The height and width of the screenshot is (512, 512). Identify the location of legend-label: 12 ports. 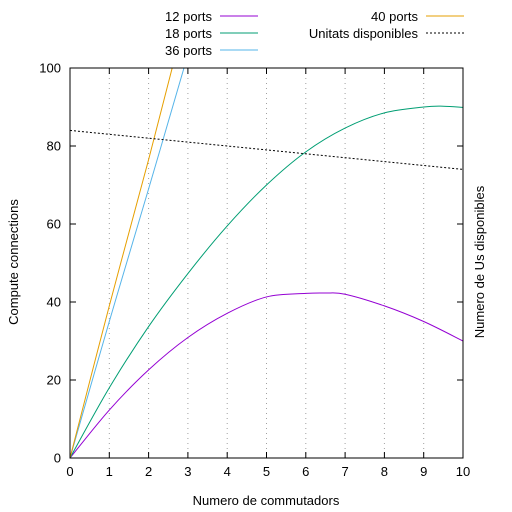
(188, 16).